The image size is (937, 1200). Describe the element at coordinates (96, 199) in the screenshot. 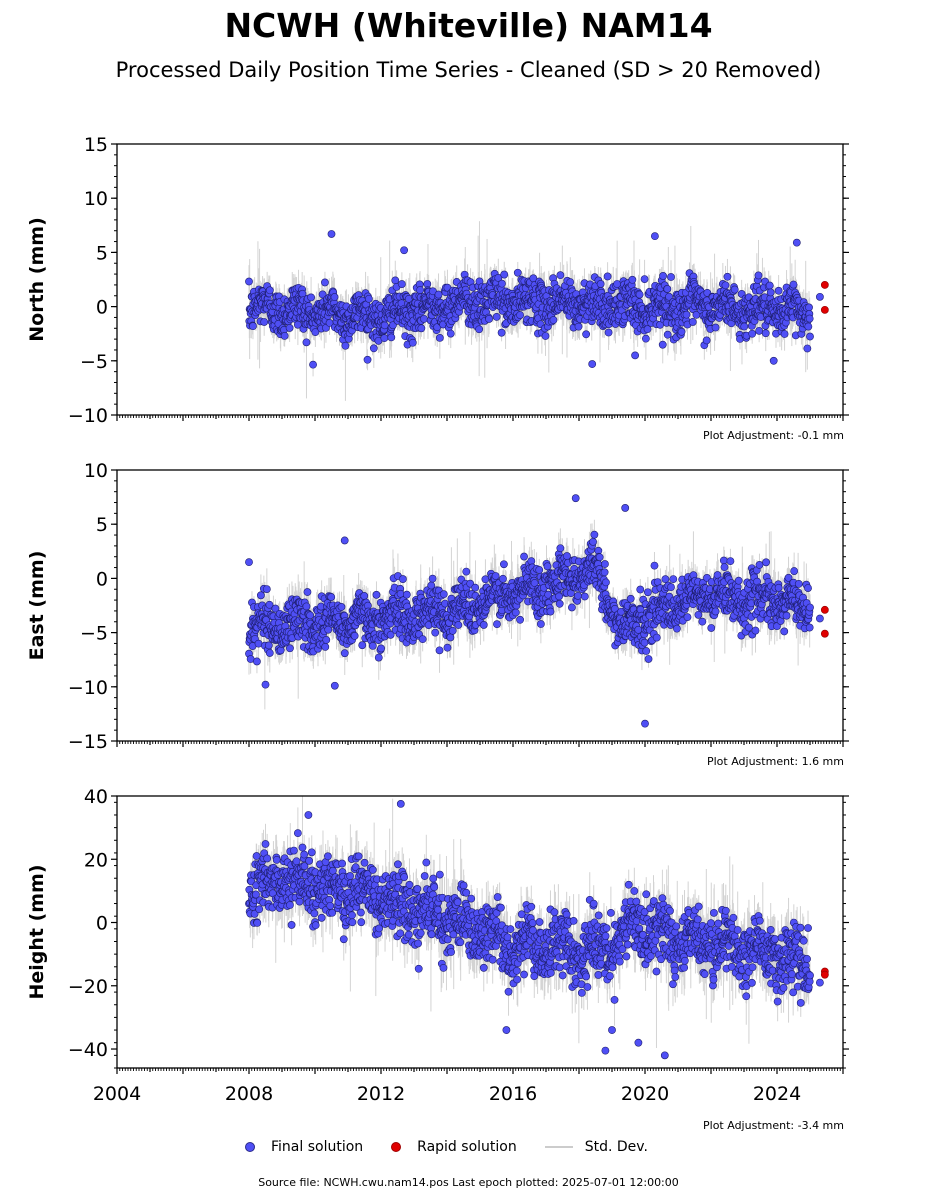

I see `y-tick-label: 10` at that location.